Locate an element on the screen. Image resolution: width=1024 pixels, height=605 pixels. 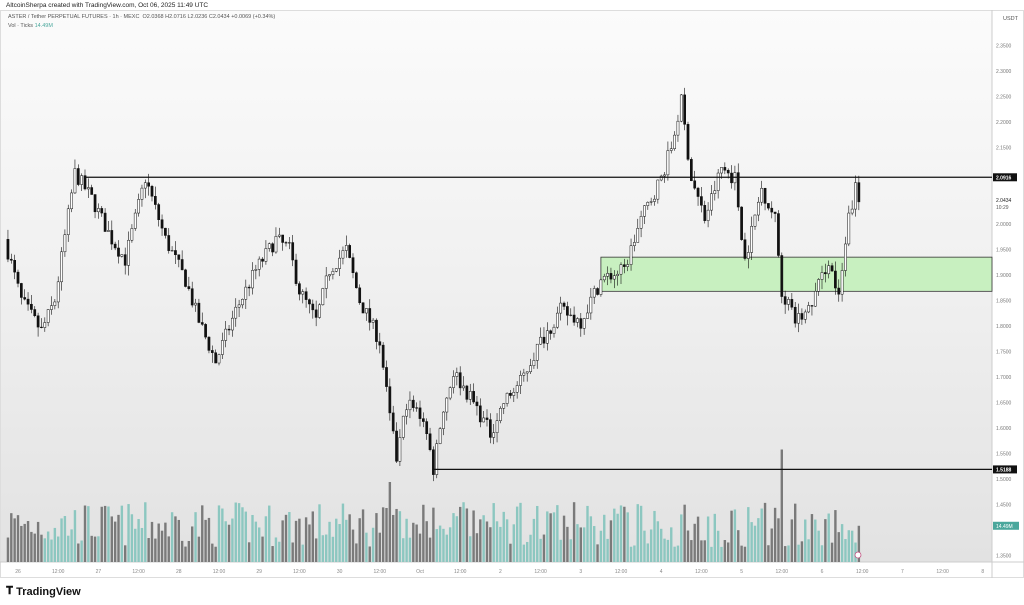
y-tick-label: 1.9500 is located at coordinates (1004, 251).